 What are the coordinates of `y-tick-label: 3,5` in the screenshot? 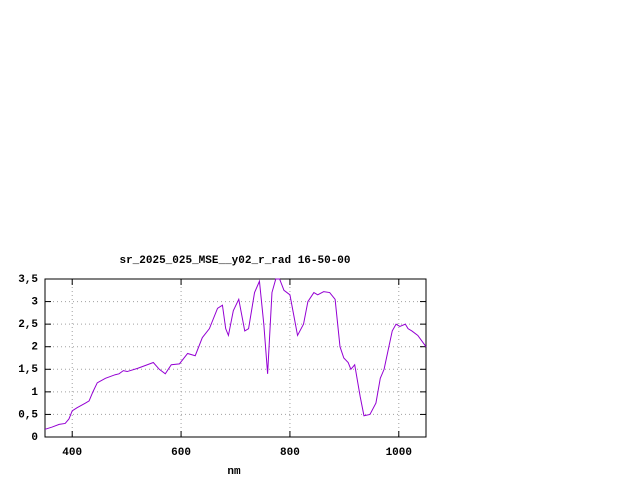 It's located at (28, 280).